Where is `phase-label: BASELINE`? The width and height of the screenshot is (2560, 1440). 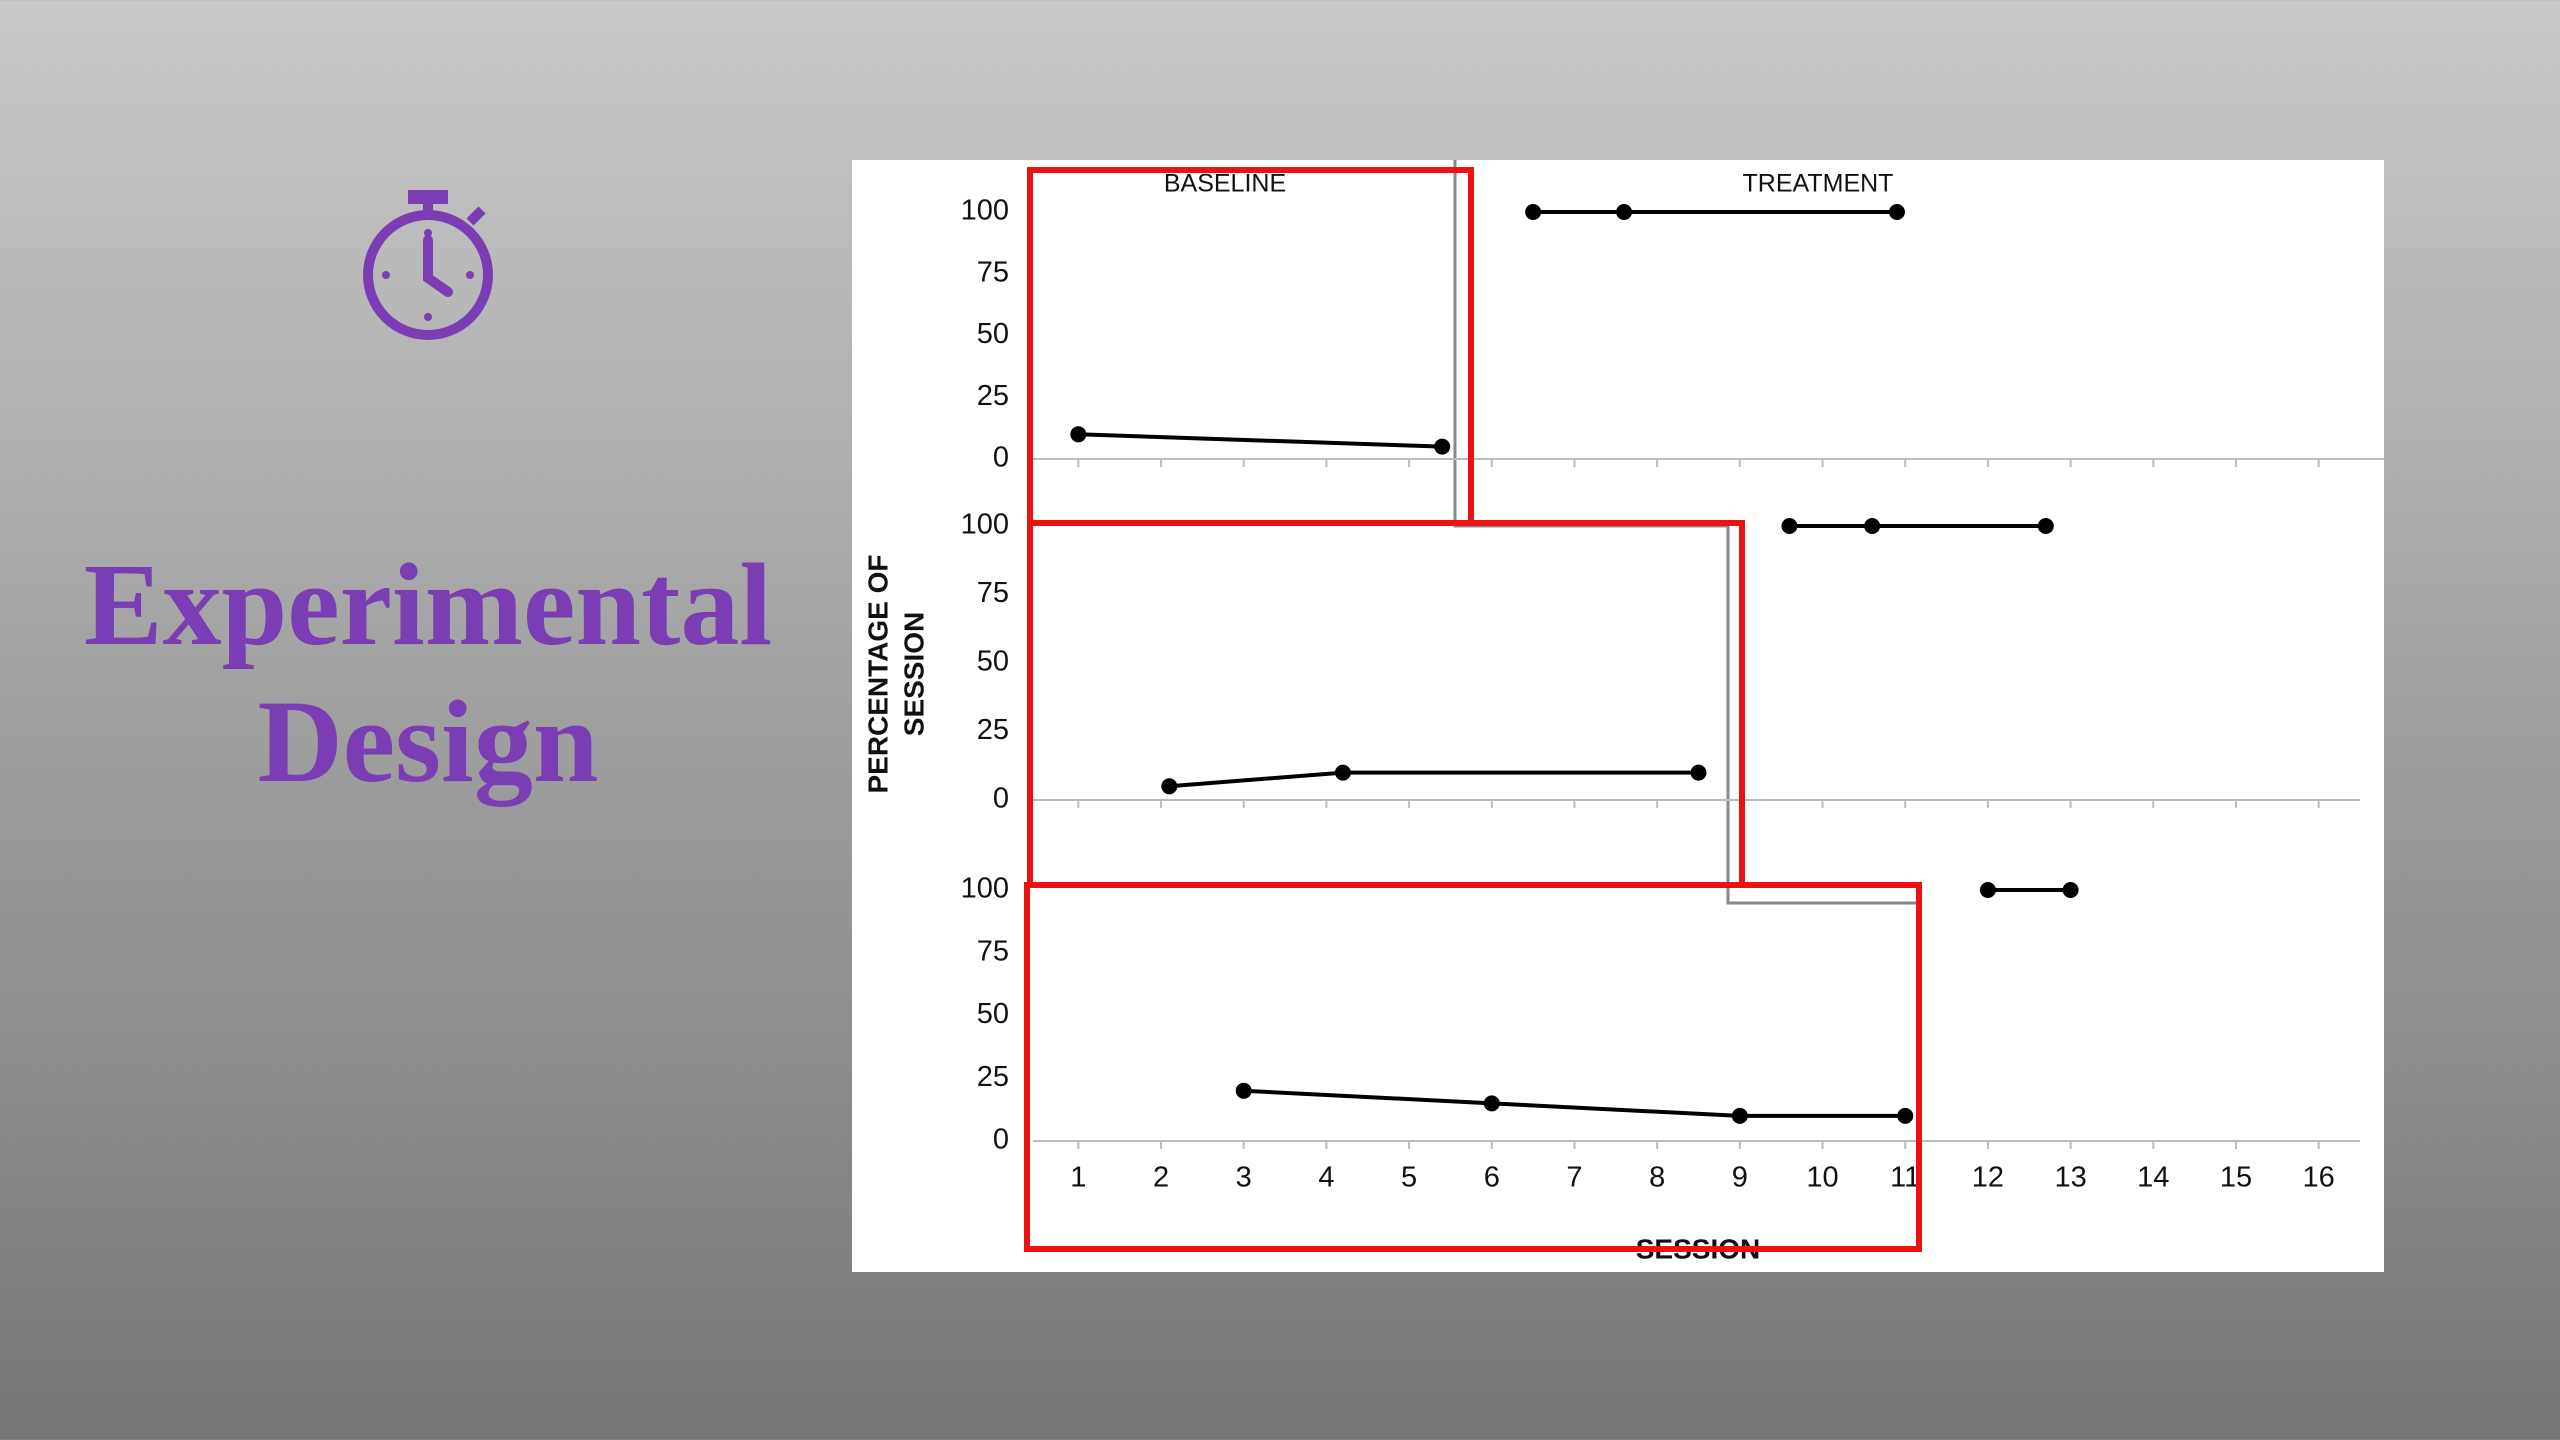
phase-label: BASELINE is located at coordinates (1225, 184).